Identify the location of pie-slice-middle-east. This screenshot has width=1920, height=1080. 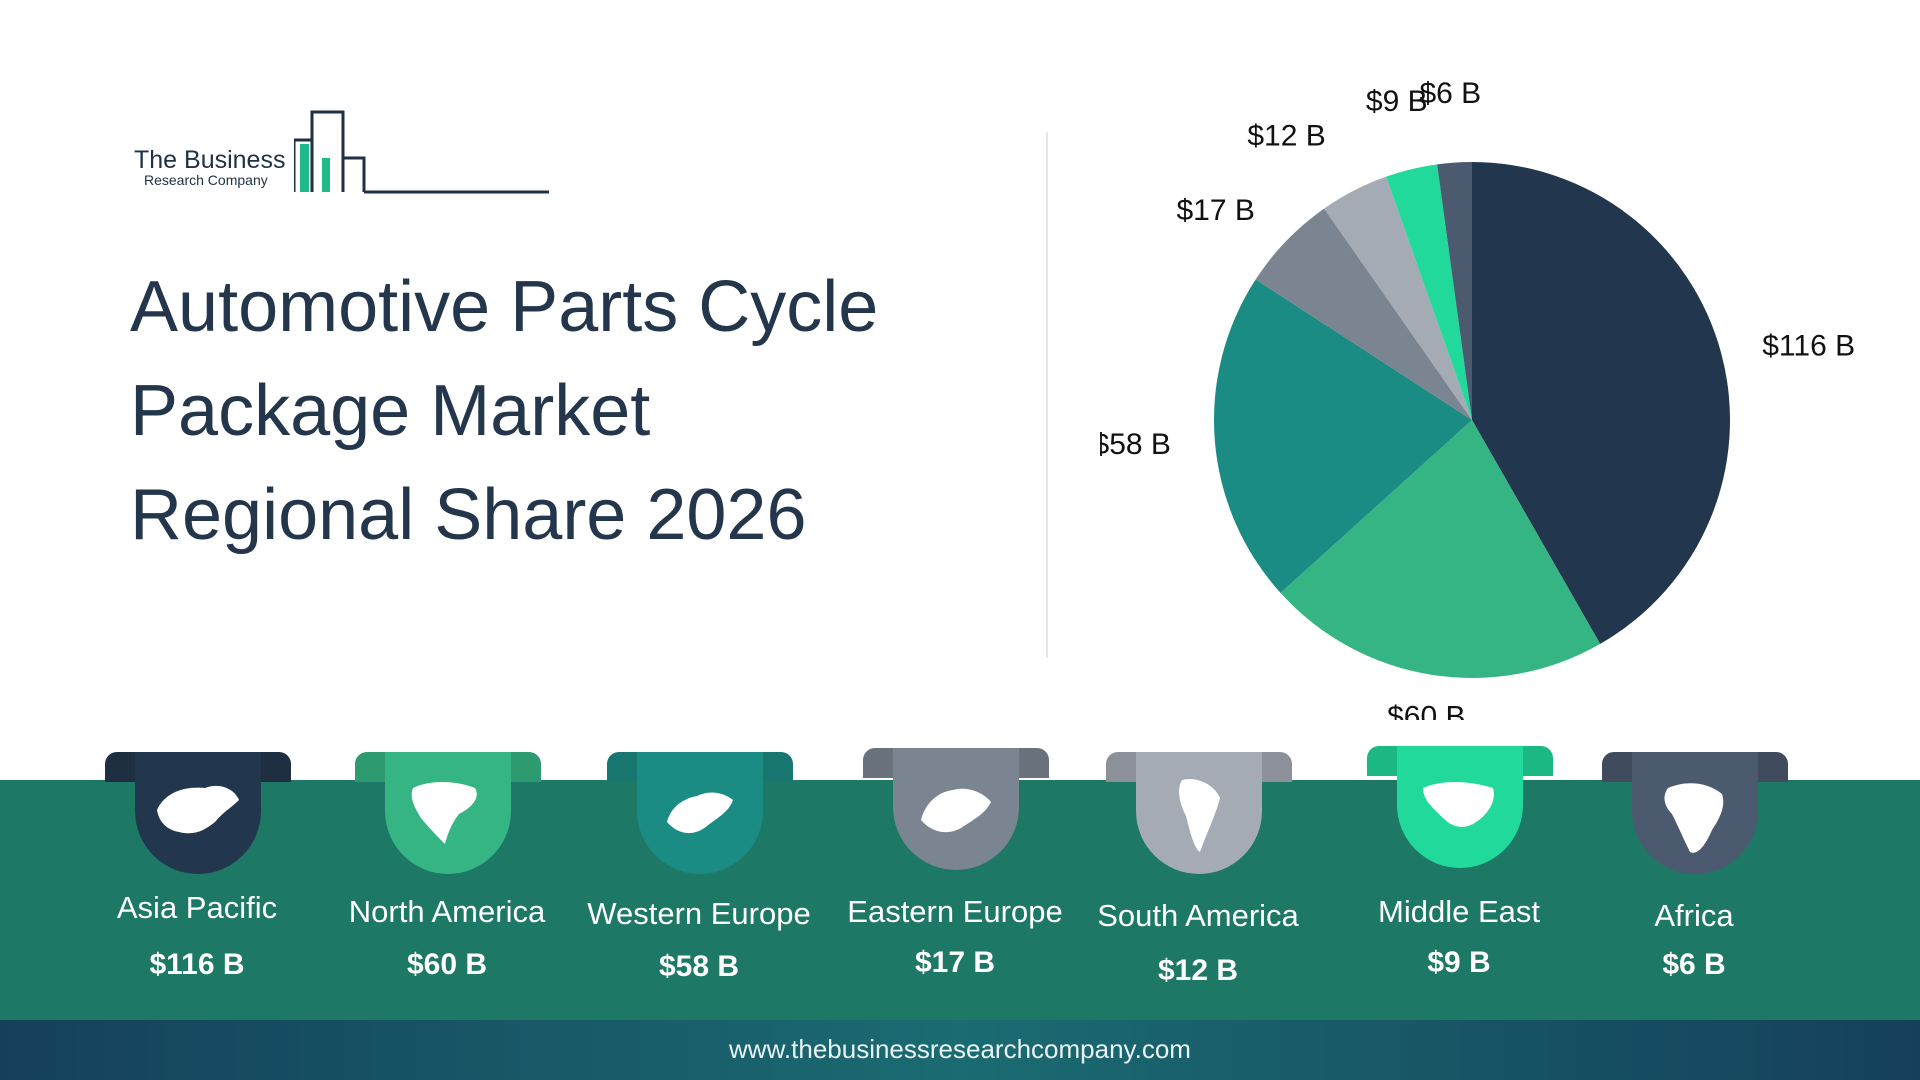
(1429, 292).